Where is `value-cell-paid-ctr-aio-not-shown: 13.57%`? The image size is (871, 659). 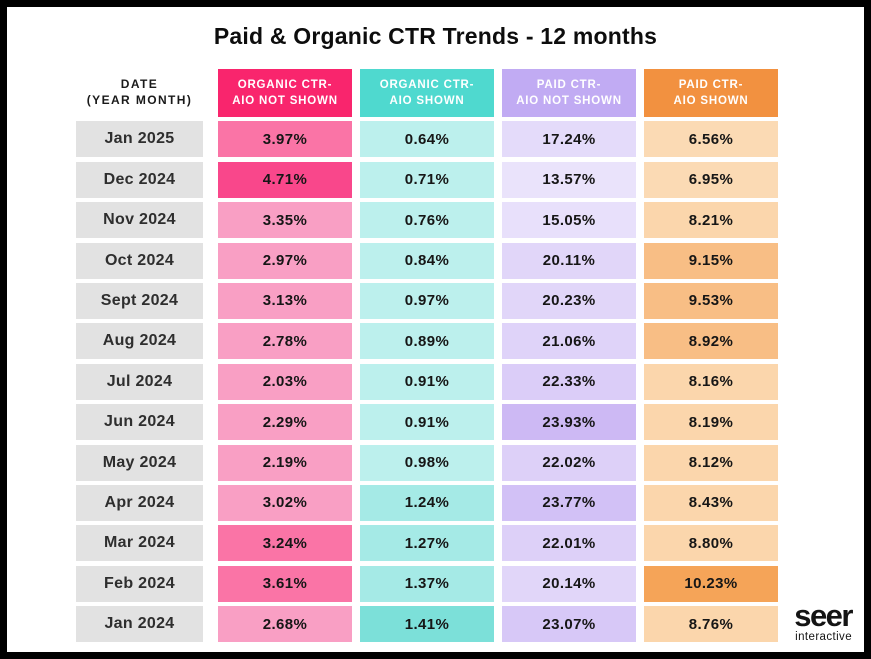 value-cell-paid-ctr-aio-not-shown: 13.57% is located at coordinates (569, 179).